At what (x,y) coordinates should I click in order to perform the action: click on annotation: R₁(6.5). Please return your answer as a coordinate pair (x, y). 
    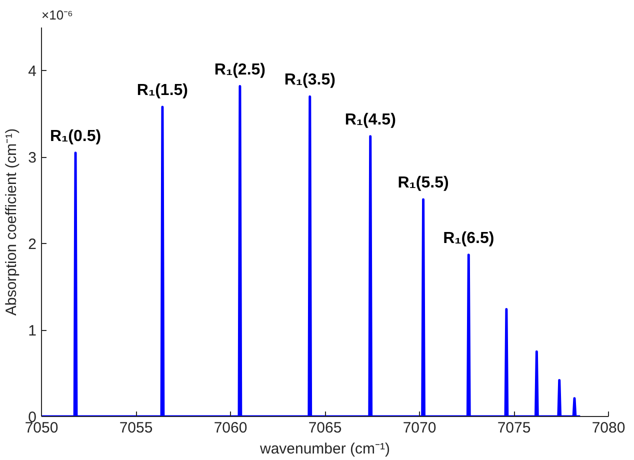
    Looking at the image, I should click on (468, 238).